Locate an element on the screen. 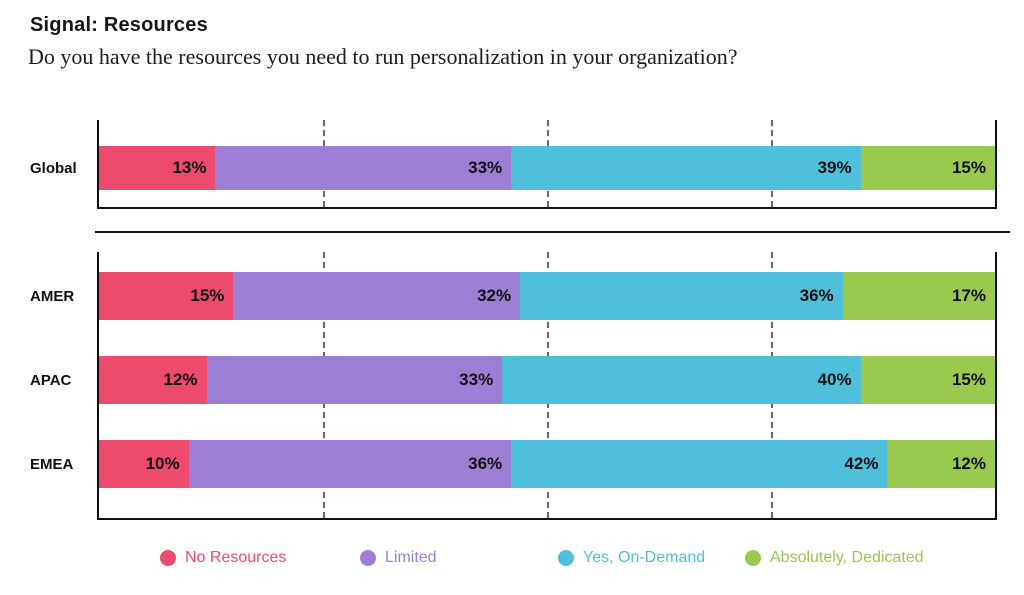 Image resolution: width=1024 pixels, height=595 pixels. bar-segment-yes-on-demand: 40% is located at coordinates (681, 380).